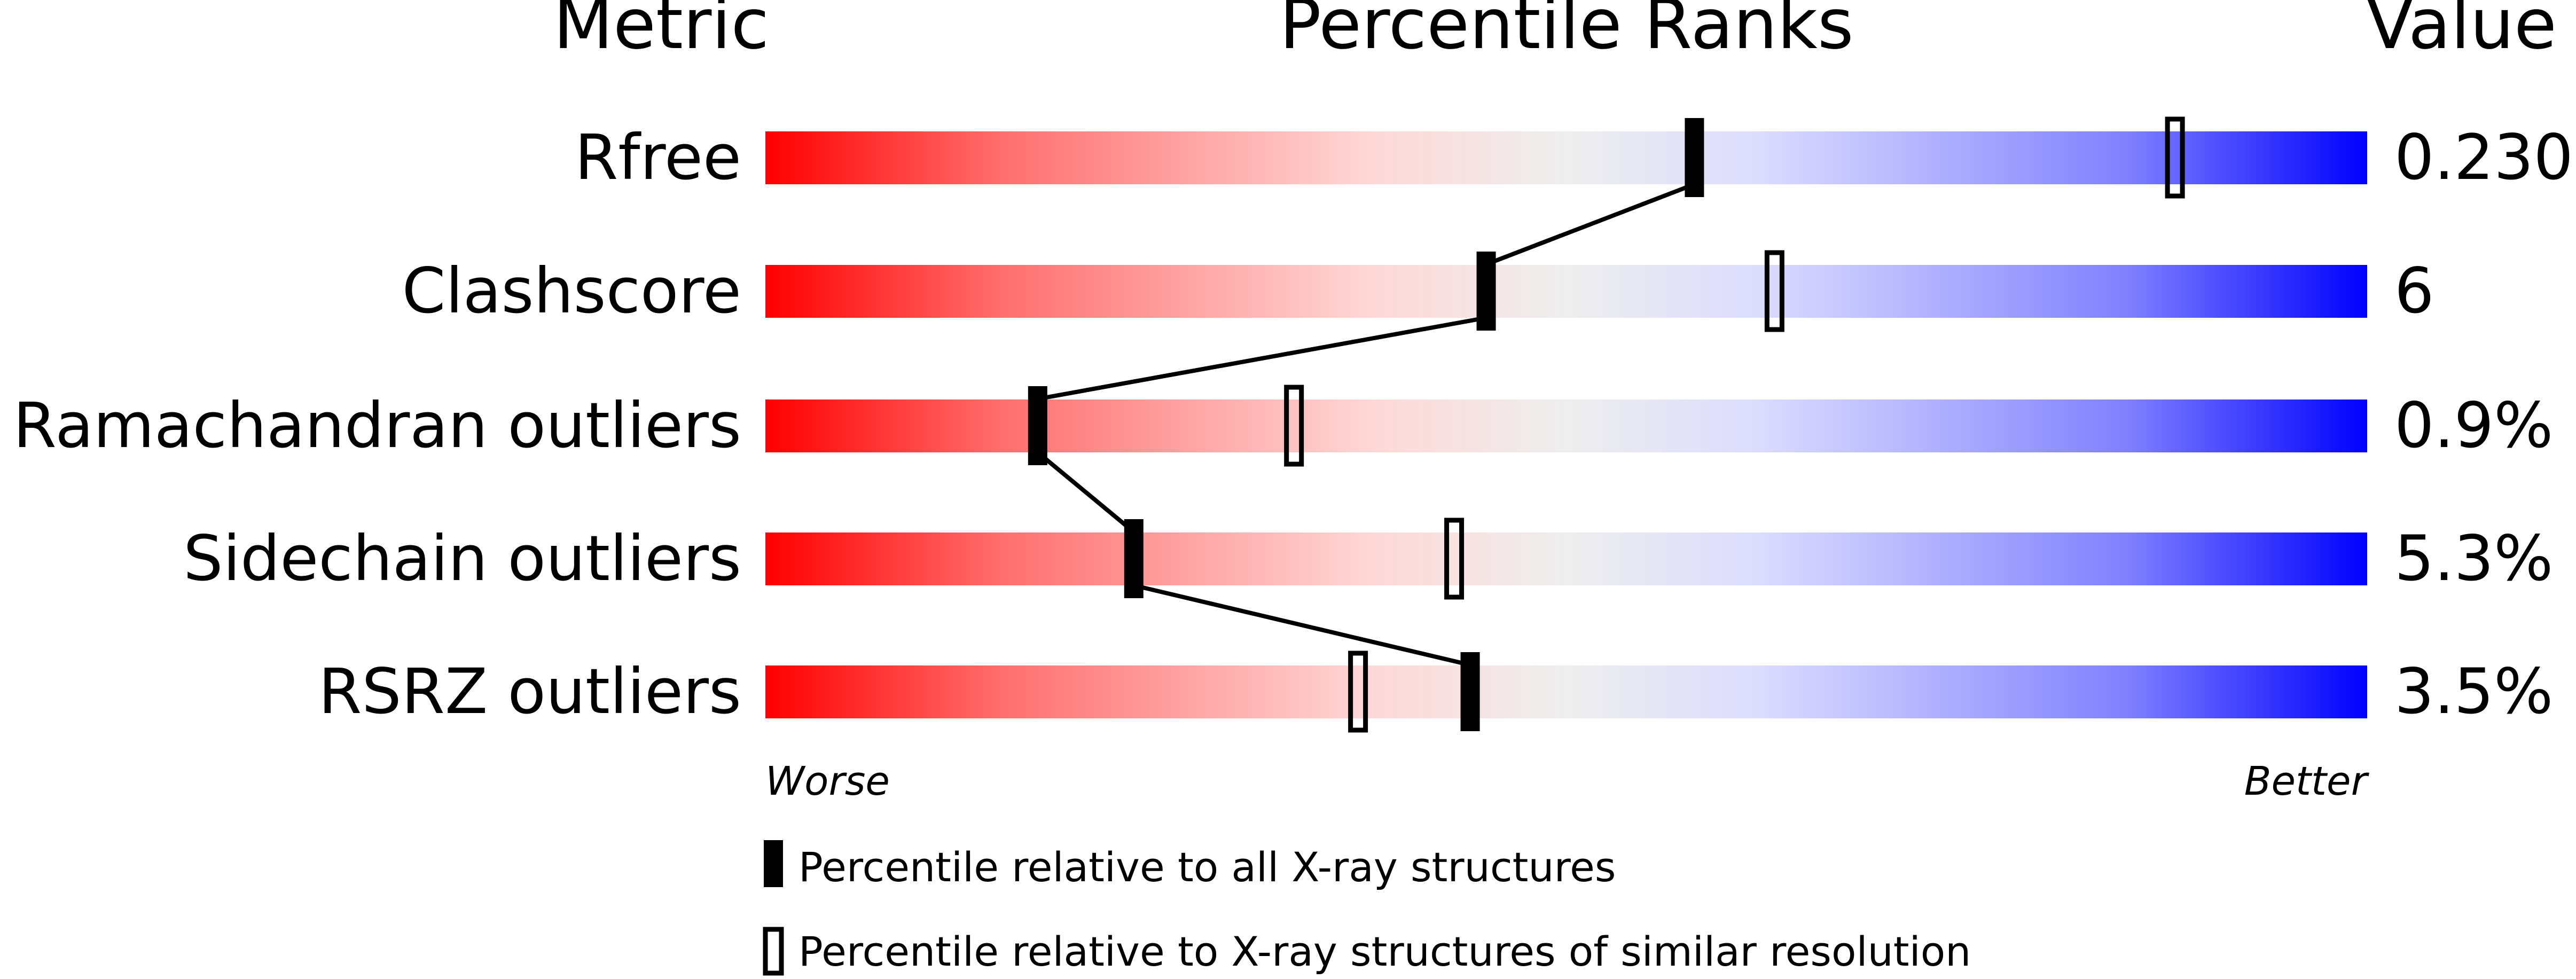 This screenshot has height=979, width=2576. What do you see at coordinates (1566, 32) in the screenshot?
I see `header-percentile: Percentile Ranks` at bounding box center [1566, 32].